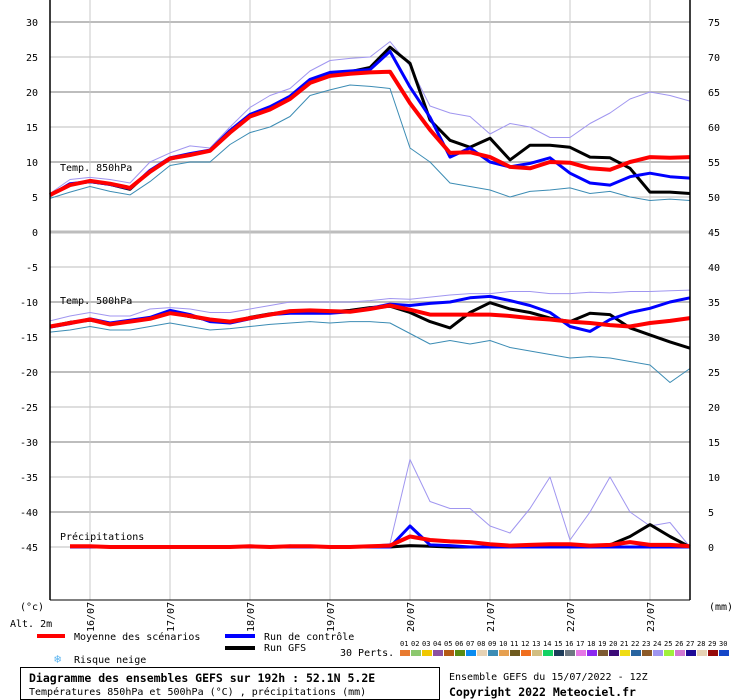  What do you see at coordinates (714, 128) in the screenshot?
I see `right-tick-label: 60` at bounding box center [714, 128].